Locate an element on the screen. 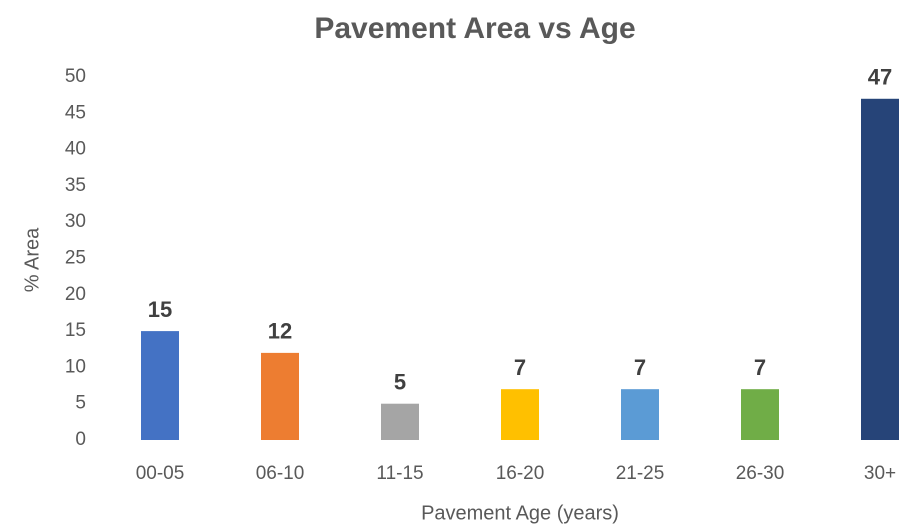 The width and height of the screenshot is (923, 528). chart-title: Pavement Area vs Age is located at coordinates (474, 28).